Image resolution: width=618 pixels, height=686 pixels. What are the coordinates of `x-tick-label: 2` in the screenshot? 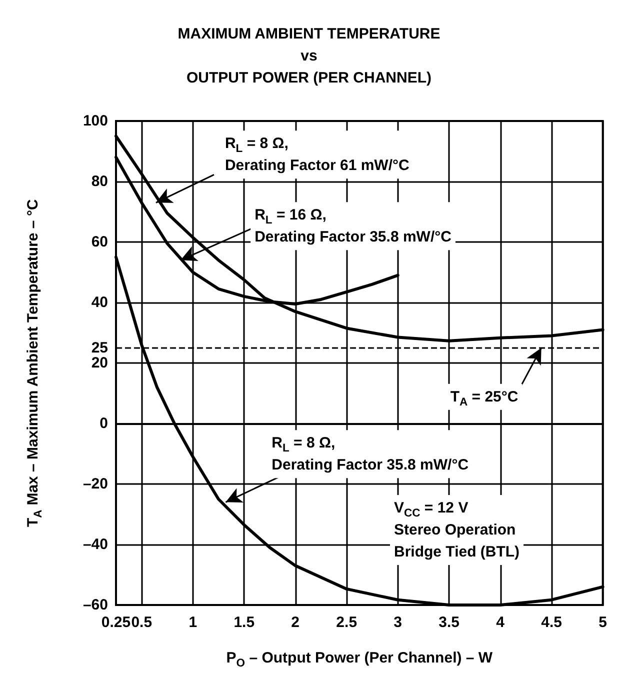 It's located at (295, 622).